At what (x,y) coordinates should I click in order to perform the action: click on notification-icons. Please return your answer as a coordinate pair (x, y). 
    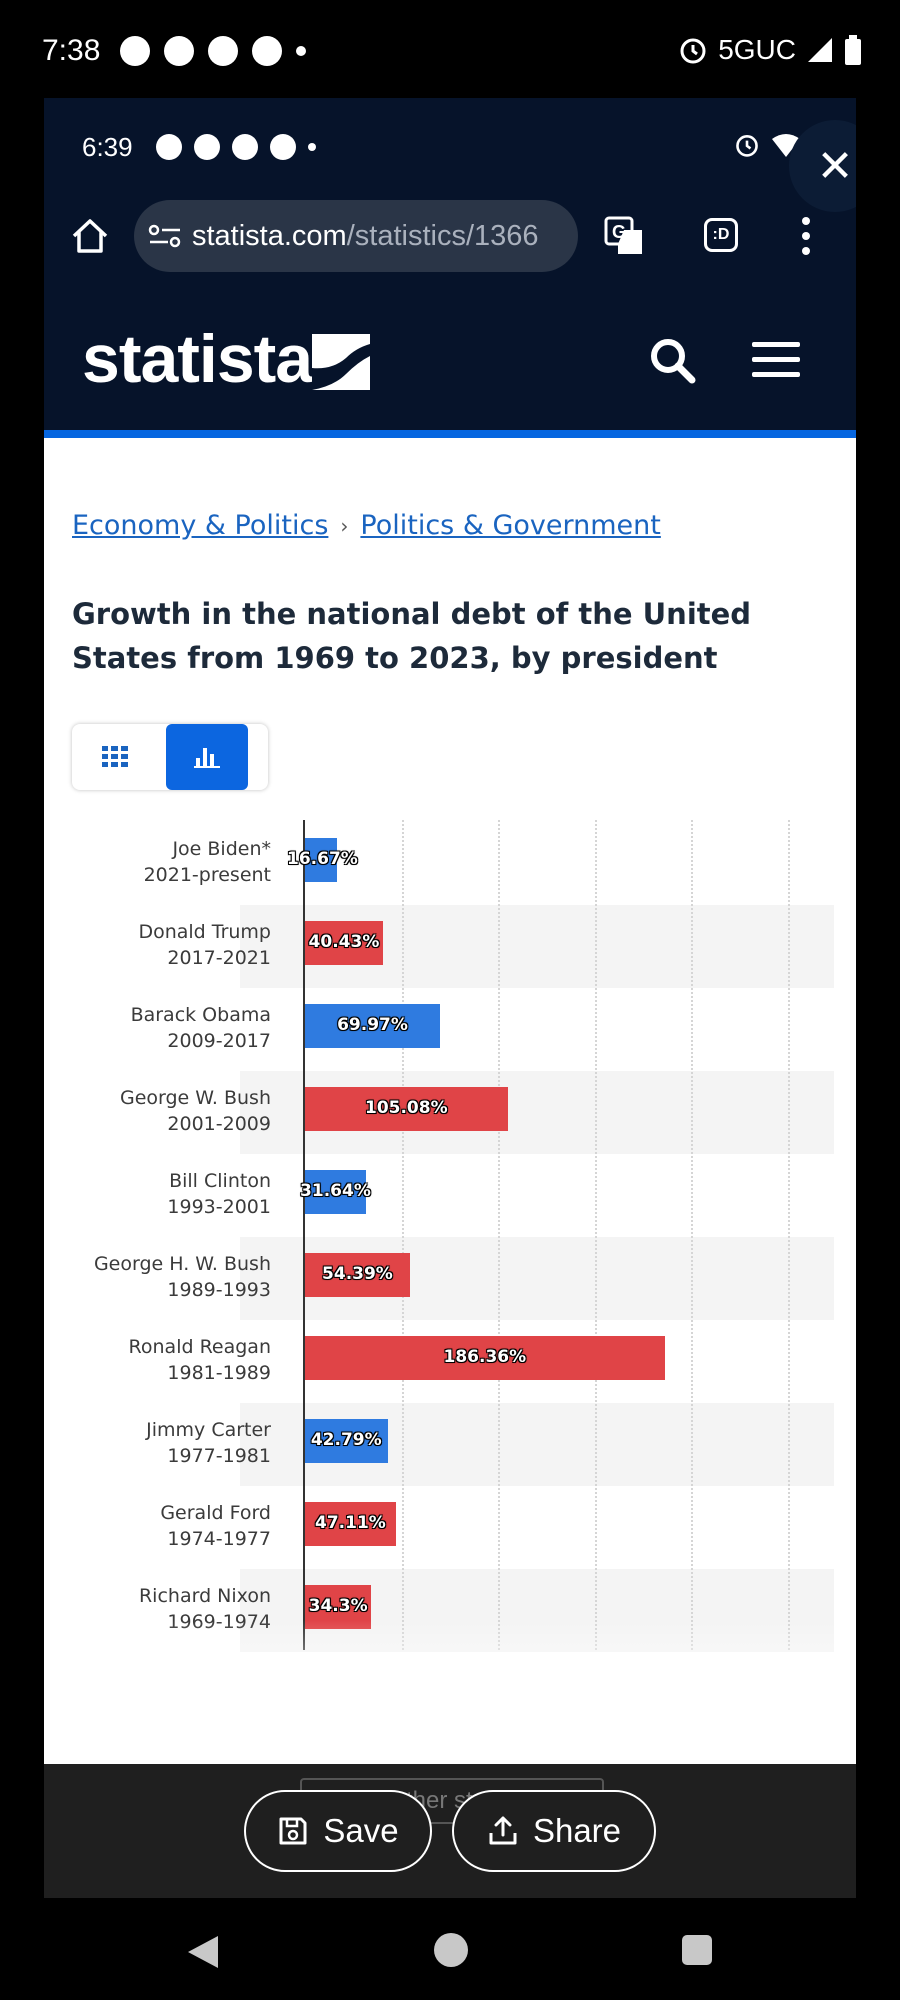
    Looking at the image, I should click on (213, 51).